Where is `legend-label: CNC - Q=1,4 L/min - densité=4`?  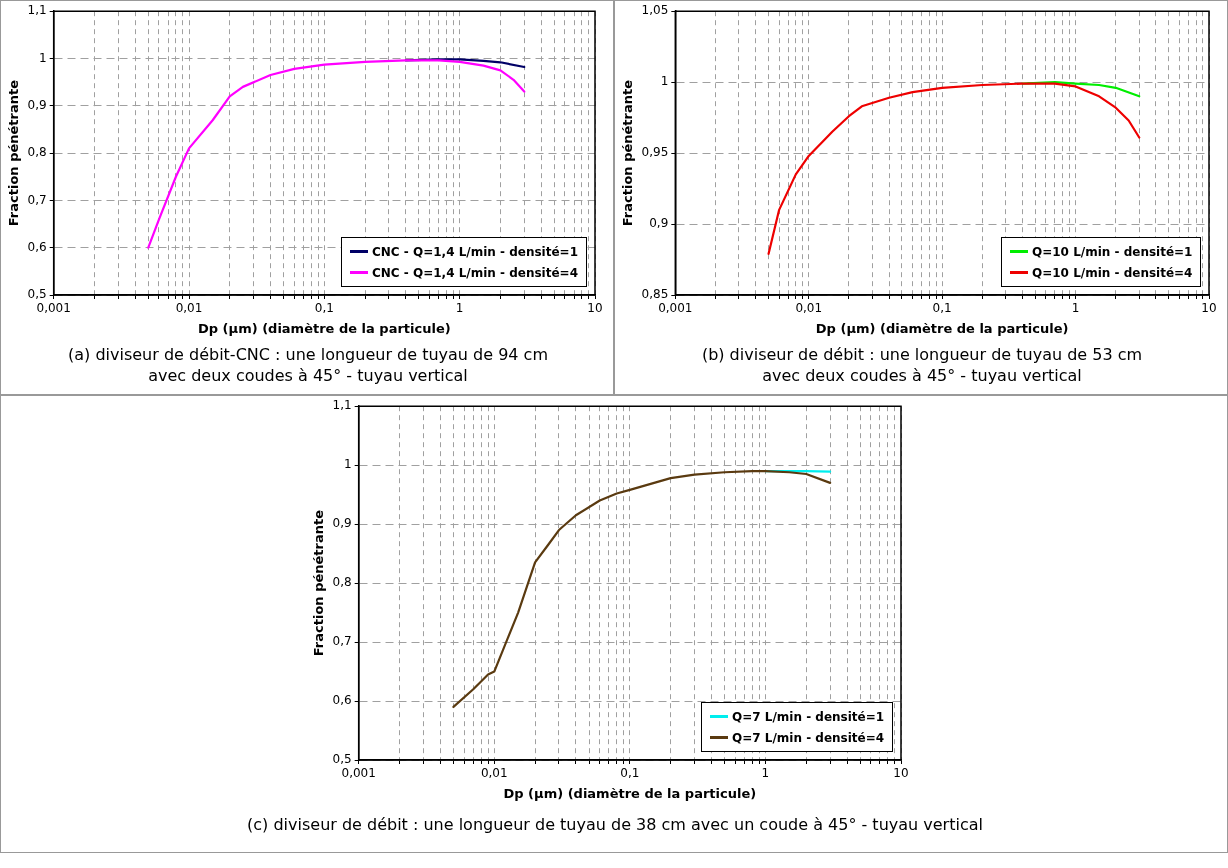
legend-label: CNC - Q=1,4 L/min - densité=4 is located at coordinates (475, 272).